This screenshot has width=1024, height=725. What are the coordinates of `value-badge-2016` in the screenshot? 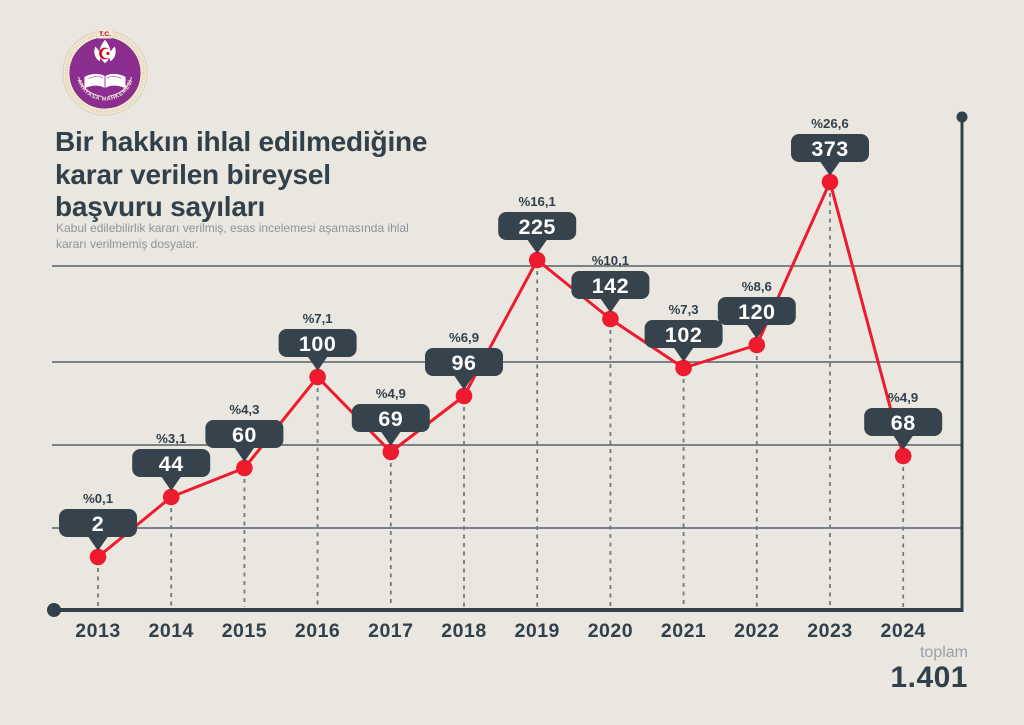 It's located at (317, 343).